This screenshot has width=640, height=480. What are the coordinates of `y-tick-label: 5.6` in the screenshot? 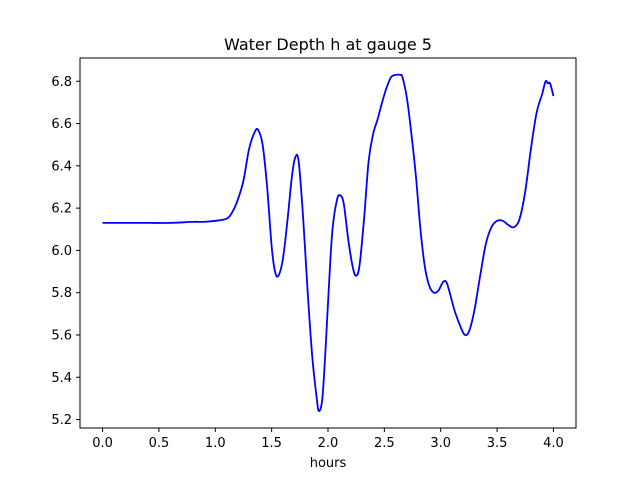 It's located at (61, 335).